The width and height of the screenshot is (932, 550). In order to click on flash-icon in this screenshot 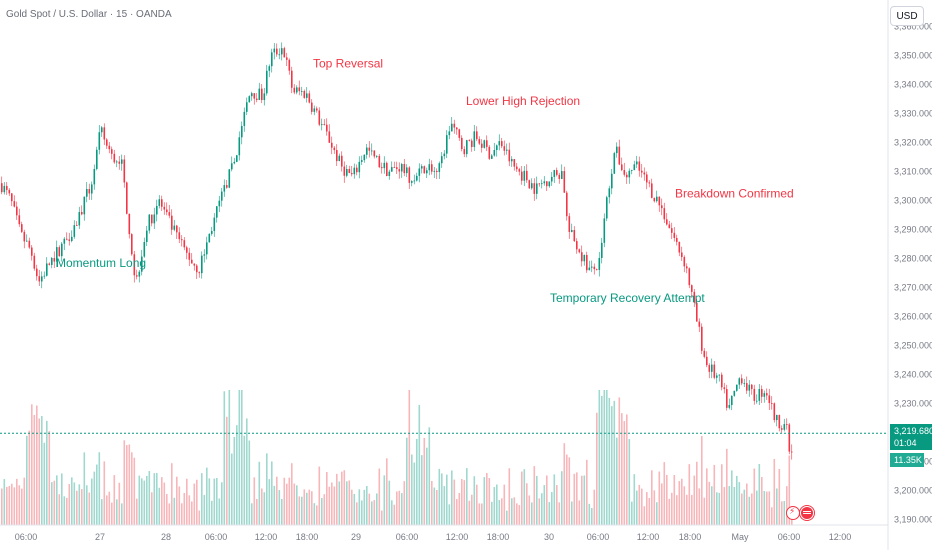, I will do `click(793, 513)`.